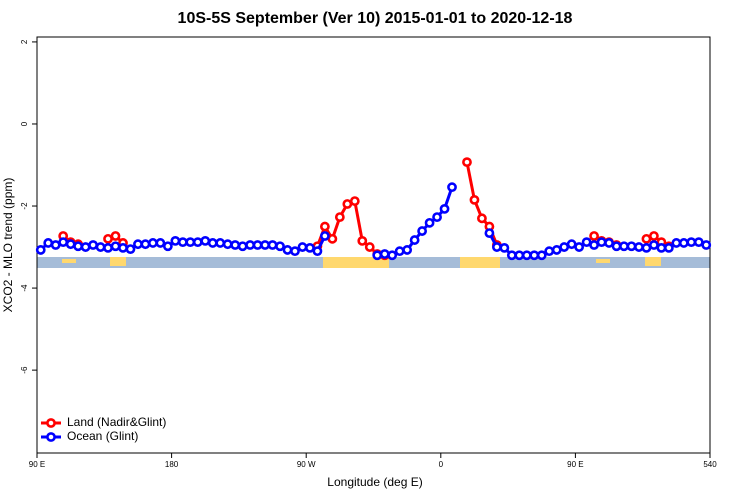 Image resolution: width=750 pixels, height=500 pixels. What do you see at coordinates (441, 464) in the screenshot?
I see `x-tick-label: 0` at bounding box center [441, 464].